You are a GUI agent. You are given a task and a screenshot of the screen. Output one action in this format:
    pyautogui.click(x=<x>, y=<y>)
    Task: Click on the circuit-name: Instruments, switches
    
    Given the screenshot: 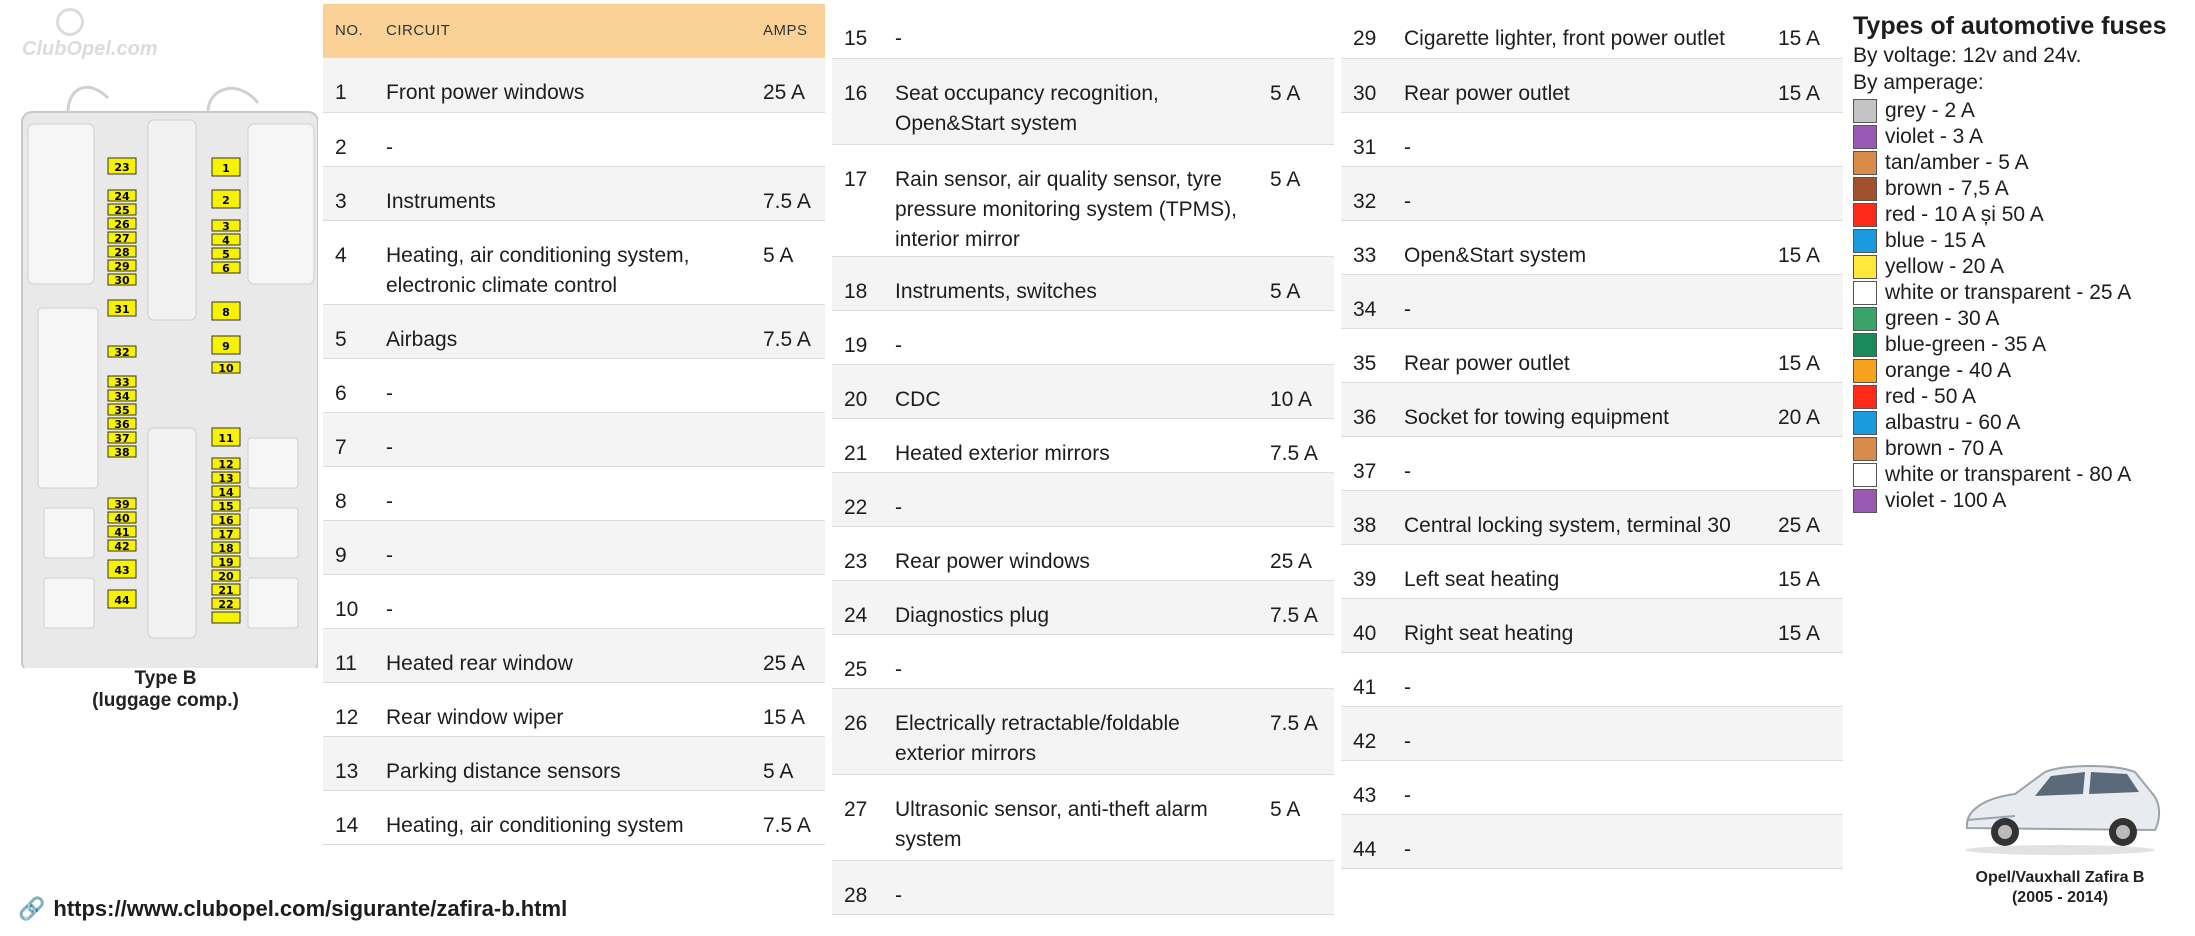 What is the action you would take?
    pyautogui.click(x=996, y=291)
    